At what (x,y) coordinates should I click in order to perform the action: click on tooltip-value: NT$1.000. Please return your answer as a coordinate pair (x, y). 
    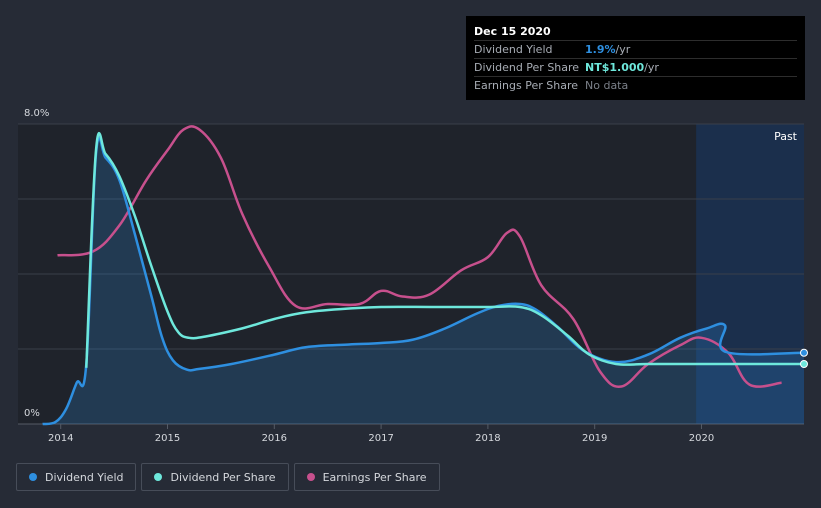
    Looking at the image, I should click on (615, 67).